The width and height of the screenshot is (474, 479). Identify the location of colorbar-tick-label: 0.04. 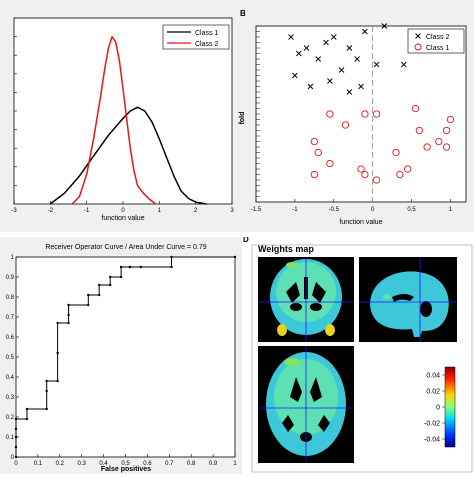
(433, 376).